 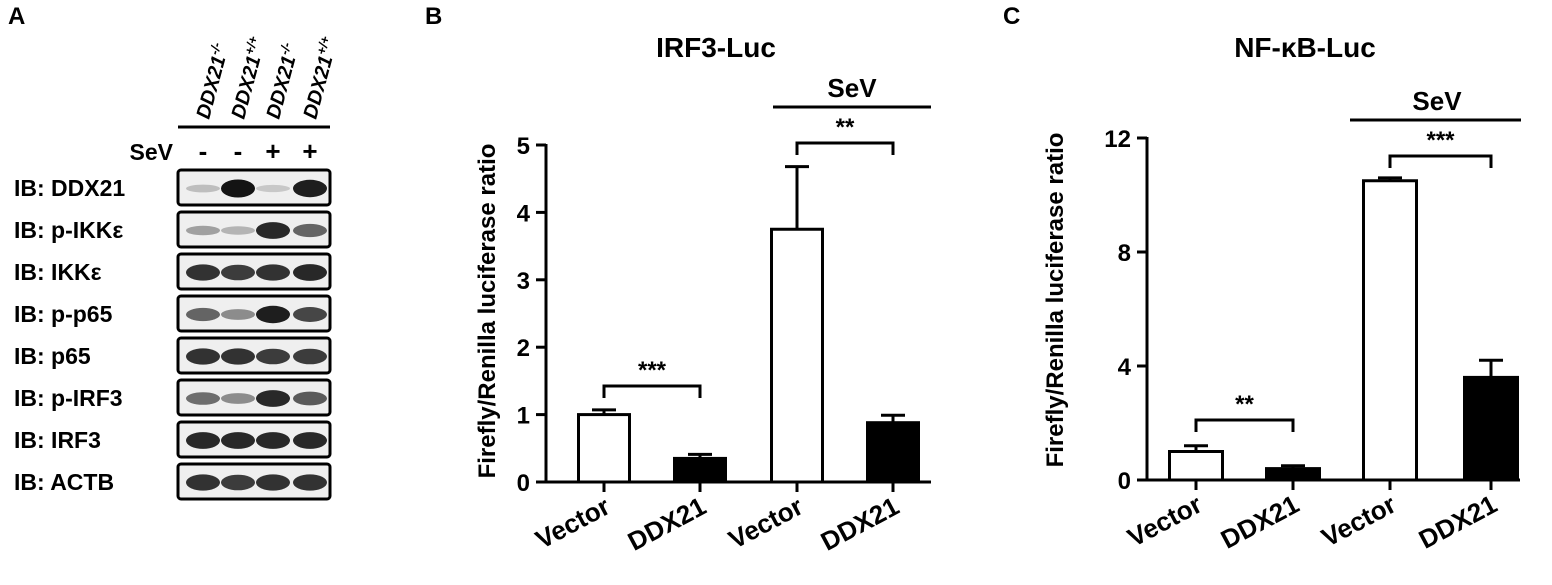 What do you see at coordinates (69, 188) in the screenshot?
I see `blot-label: IB: DDX21` at bounding box center [69, 188].